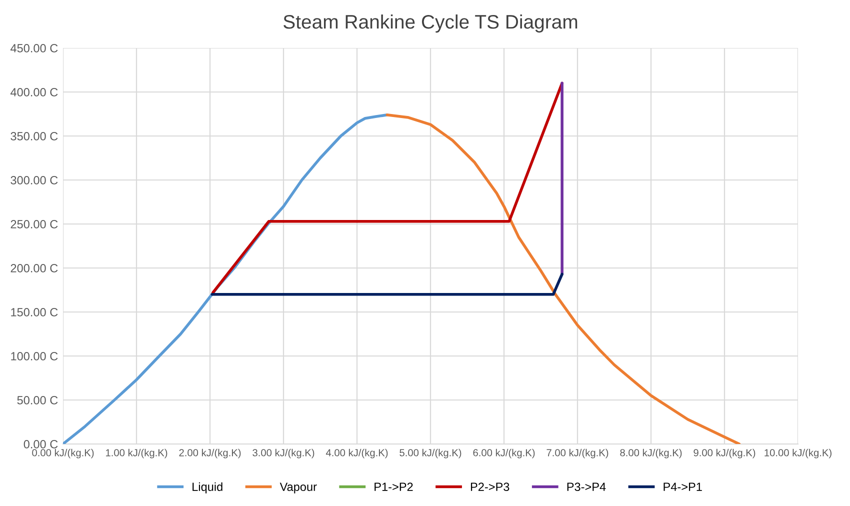 The height and width of the screenshot is (506, 850). What do you see at coordinates (34, 268) in the screenshot?
I see `y-tick-label: 200.00 C` at bounding box center [34, 268].